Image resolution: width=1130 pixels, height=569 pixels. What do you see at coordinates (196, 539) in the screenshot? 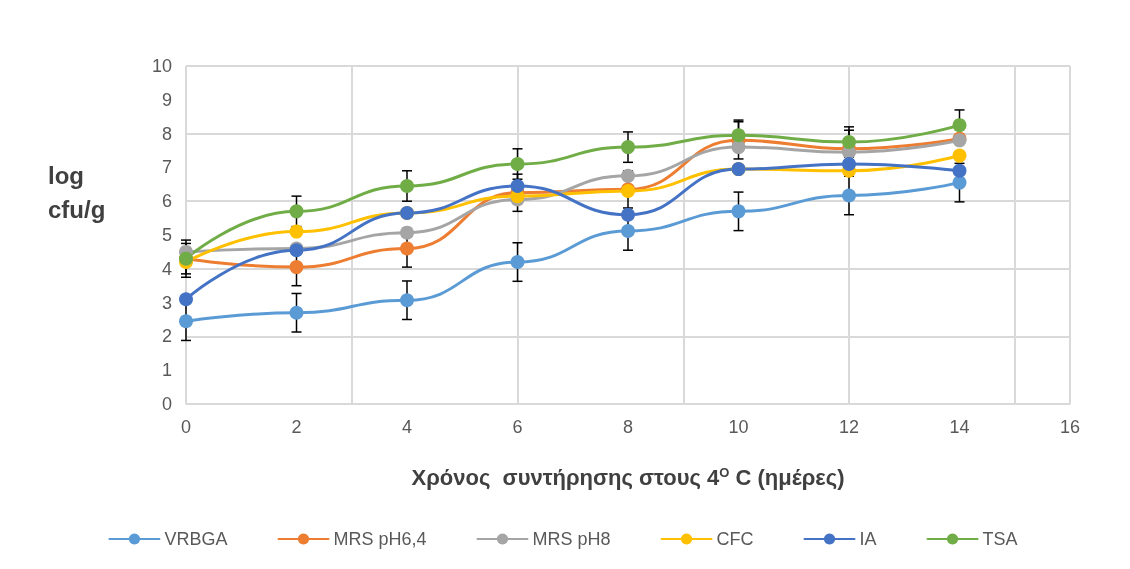
I see `legend-label: VRBGA` at bounding box center [196, 539].